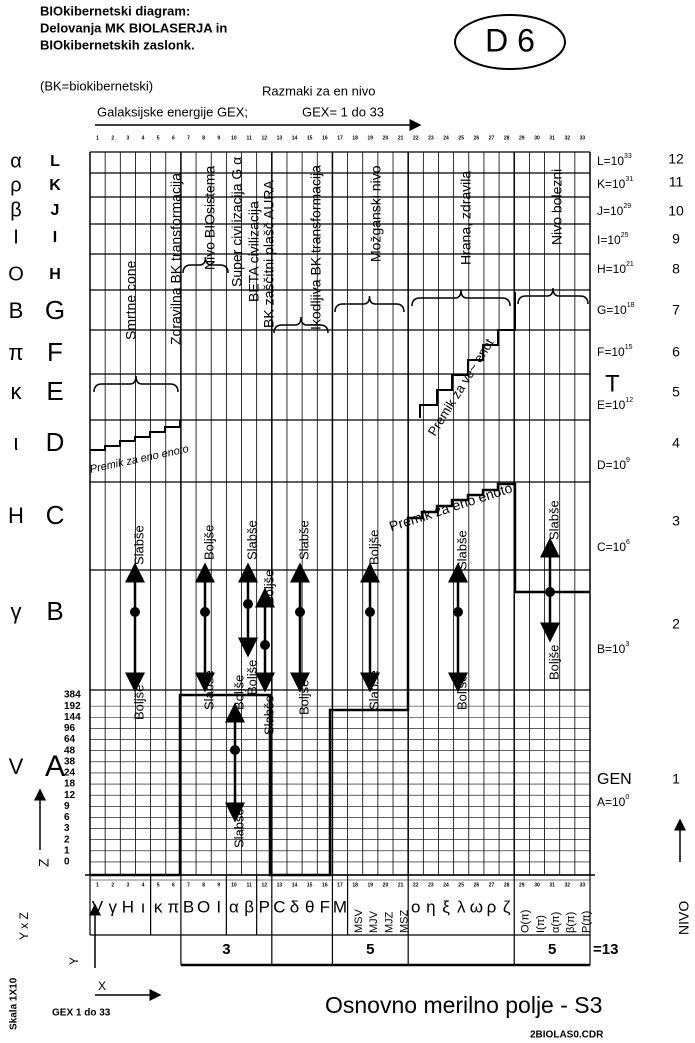 The width and height of the screenshot is (695, 1043). I want to click on power-exponent: 12, so click(629, 400).